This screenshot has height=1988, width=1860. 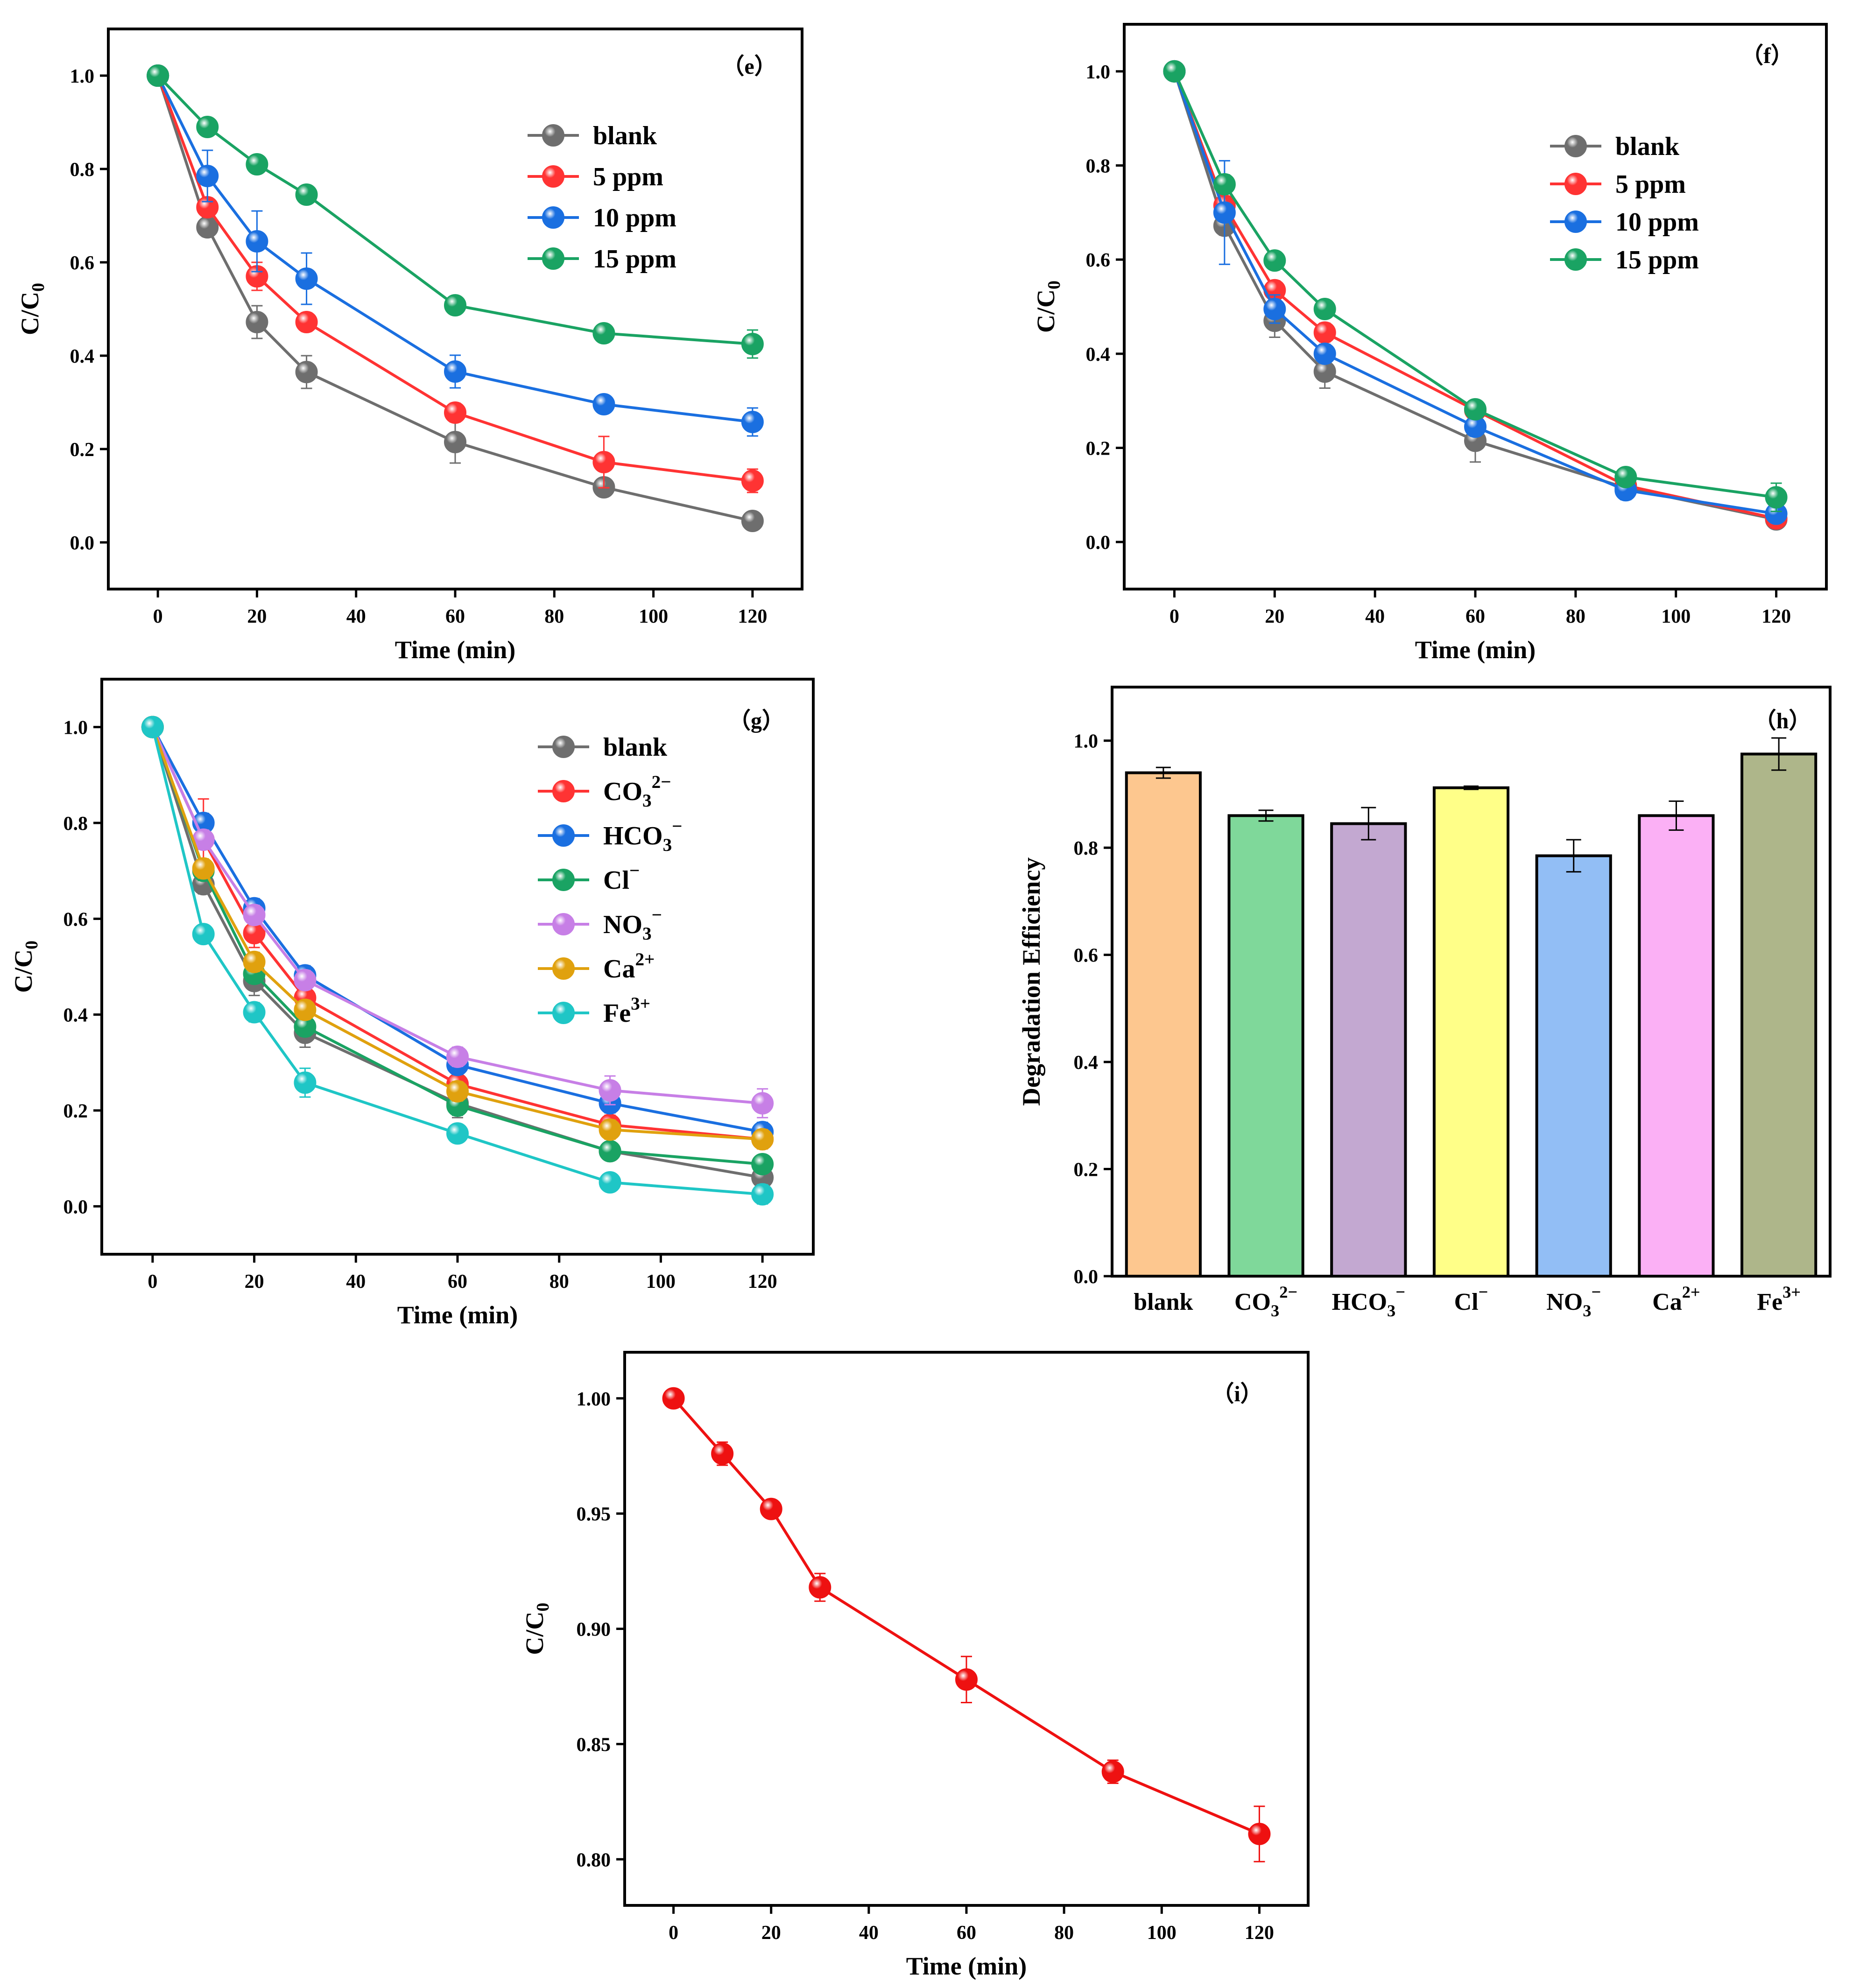 I want to click on x-tick-label: HCO3−, so click(x=1368, y=1301).